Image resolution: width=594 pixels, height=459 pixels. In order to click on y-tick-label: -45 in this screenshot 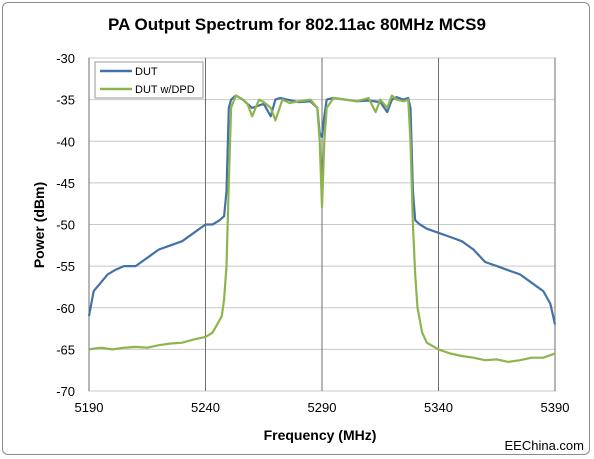, I will do `click(65, 183)`.